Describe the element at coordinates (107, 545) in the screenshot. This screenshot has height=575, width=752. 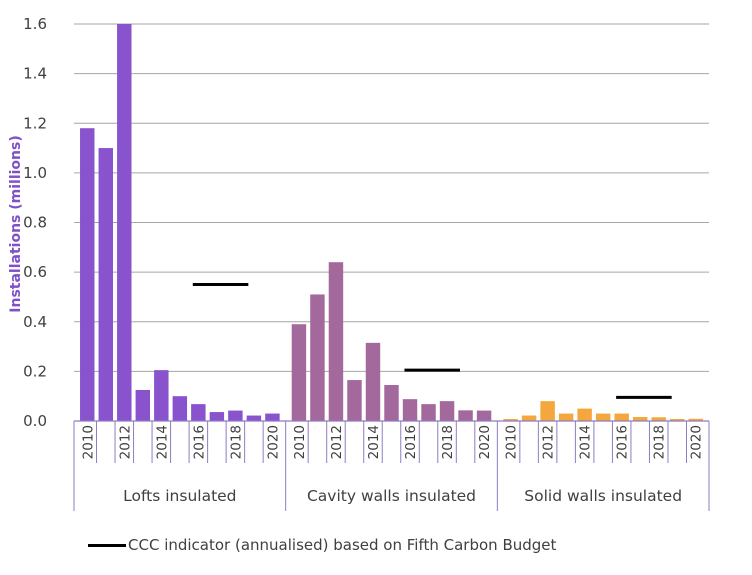
I see `legend-swatch` at that location.